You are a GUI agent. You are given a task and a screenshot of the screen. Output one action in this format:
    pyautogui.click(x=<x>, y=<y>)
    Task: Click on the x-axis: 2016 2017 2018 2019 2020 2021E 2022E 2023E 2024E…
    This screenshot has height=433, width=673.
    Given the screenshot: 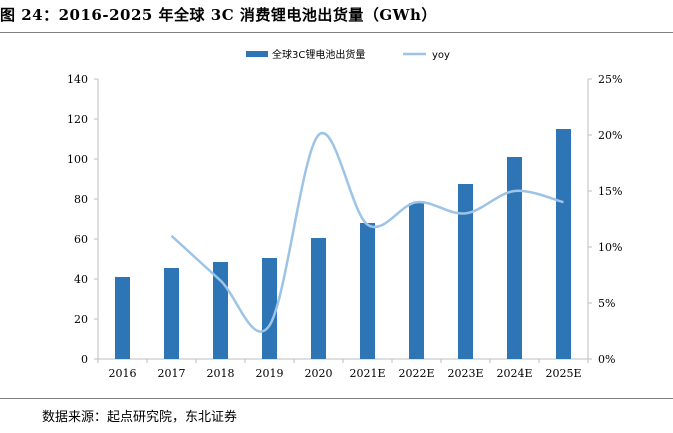 What is the action you would take?
    pyautogui.click(x=343, y=369)
    